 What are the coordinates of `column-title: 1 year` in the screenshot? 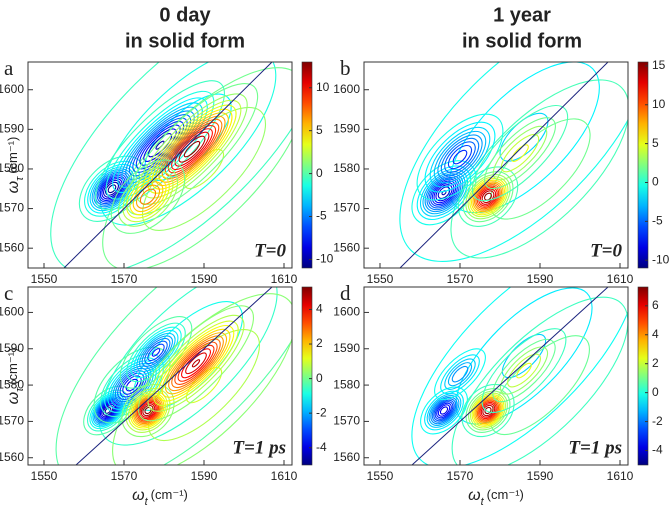 It's located at (522, 15).